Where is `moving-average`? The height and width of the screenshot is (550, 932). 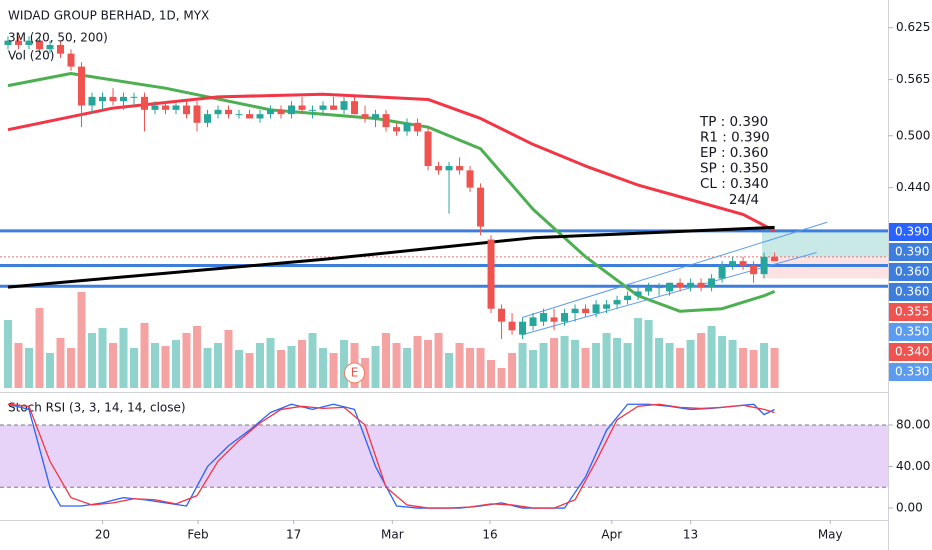
moving-average is located at coordinates (391, 257).